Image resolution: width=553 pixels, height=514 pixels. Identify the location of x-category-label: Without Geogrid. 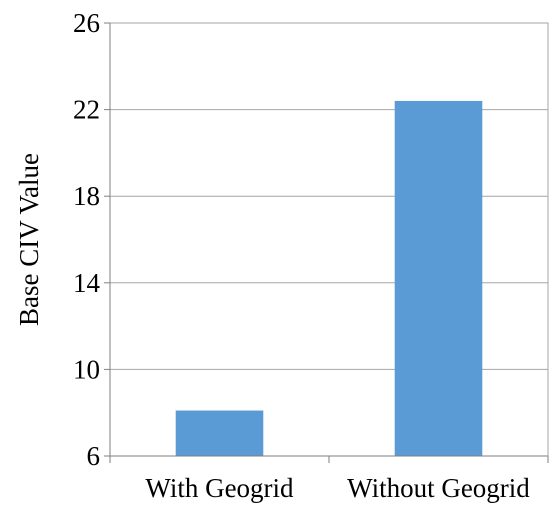
(438, 488).